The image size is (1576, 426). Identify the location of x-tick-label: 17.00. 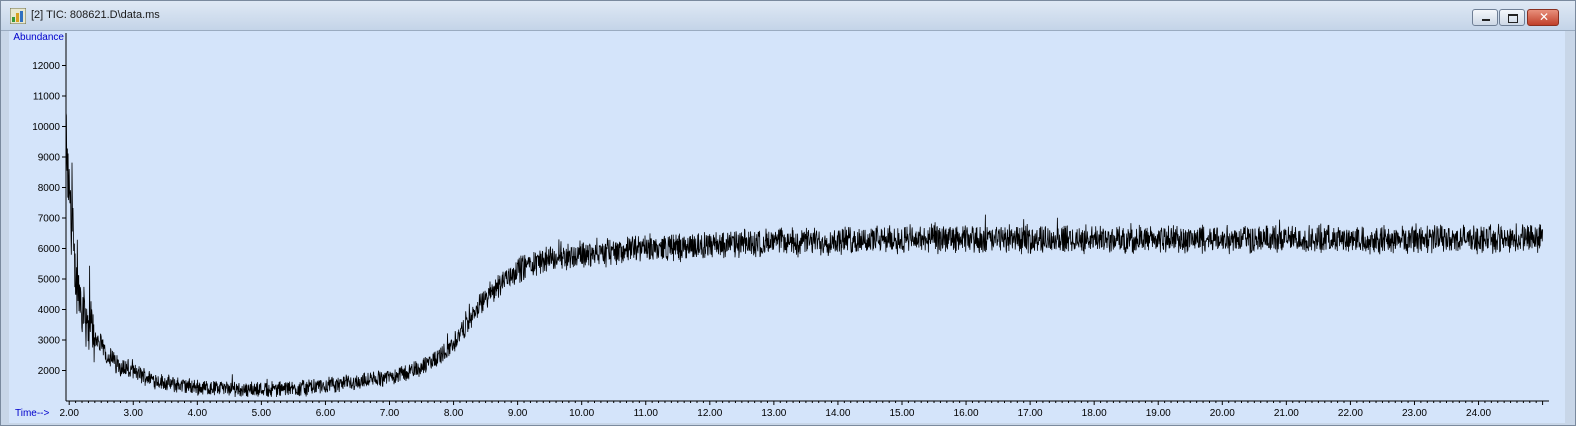
(1030, 413).